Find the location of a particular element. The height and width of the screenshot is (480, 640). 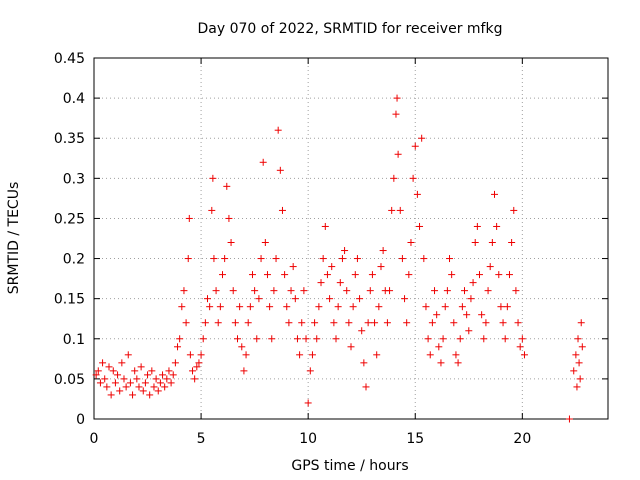

x-tick-label: 5 is located at coordinates (201, 439).